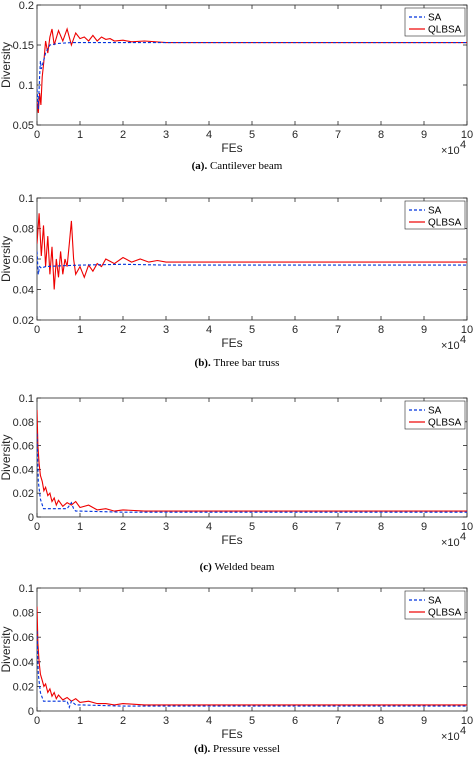 Image resolution: width=474 pixels, height=759 pixels. Describe the element at coordinates (23, 126) in the screenshot. I see `y-tick-label: 0.05` at that location.